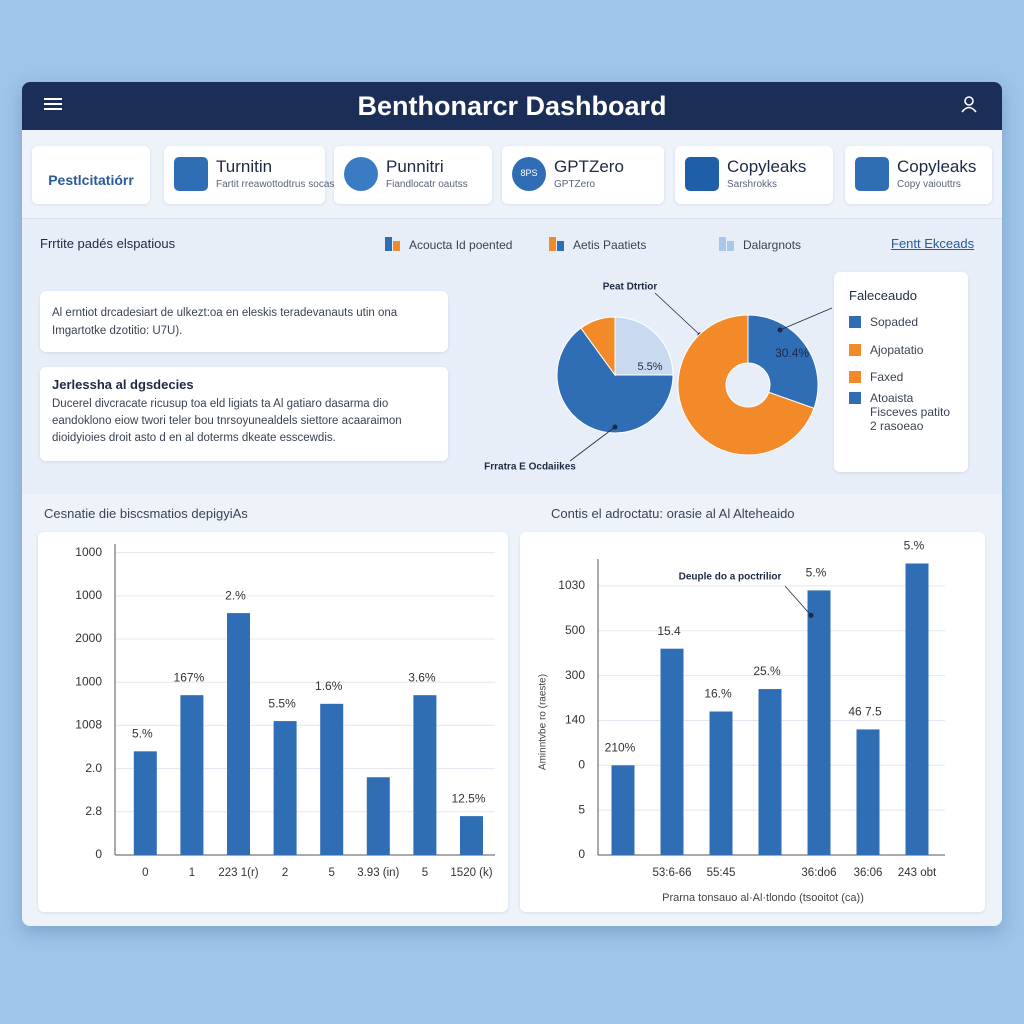 The height and width of the screenshot is (1024, 1024). I want to click on pie-legend-label: Ajopatatio, so click(897, 350).